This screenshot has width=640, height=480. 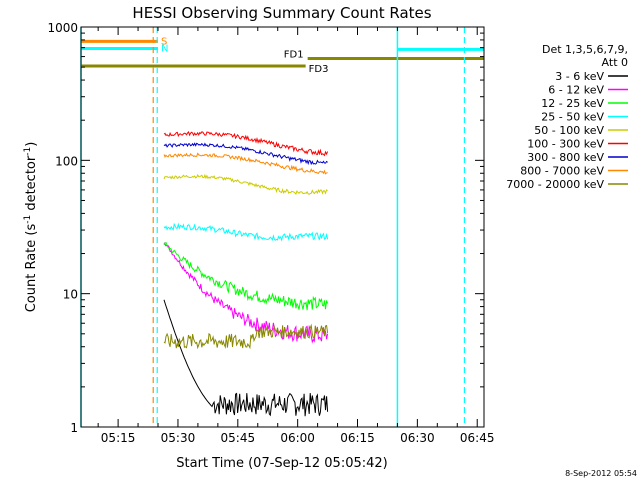 I want to click on flag-label: FD3, so click(x=319, y=69).